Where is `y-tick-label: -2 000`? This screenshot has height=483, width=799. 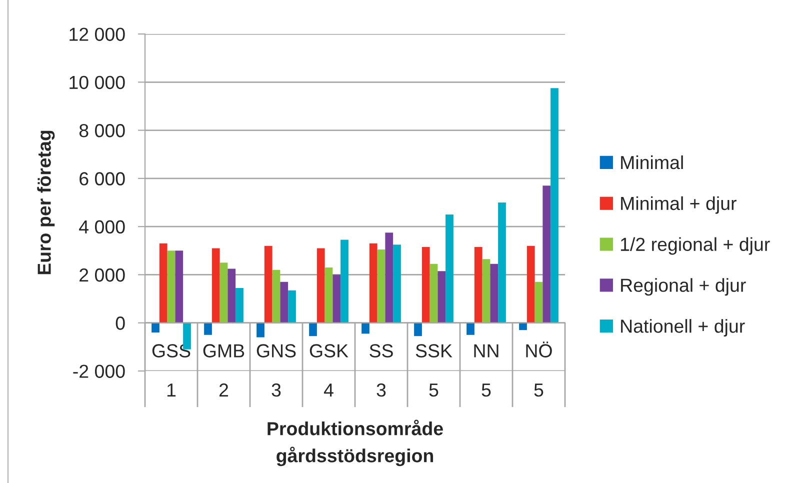
y-tick-label: -2 000 is located at coordinates (99, 371).